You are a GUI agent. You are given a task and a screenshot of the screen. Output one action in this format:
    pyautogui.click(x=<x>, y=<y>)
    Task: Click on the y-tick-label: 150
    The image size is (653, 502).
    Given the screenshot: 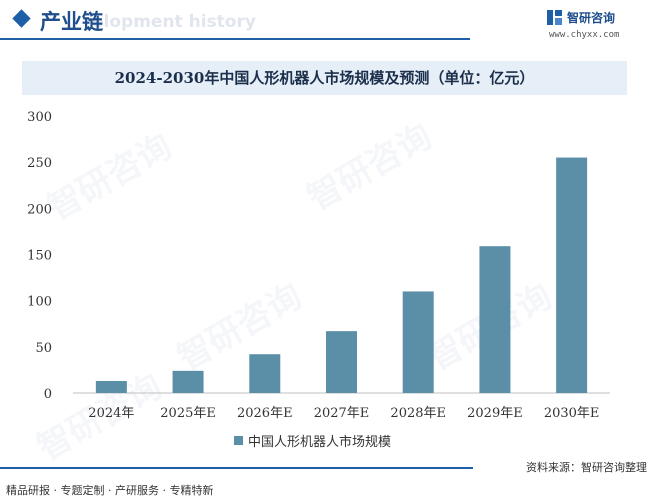 What is the action you would take?
    pyautogui.click(x=39, y=256)
    